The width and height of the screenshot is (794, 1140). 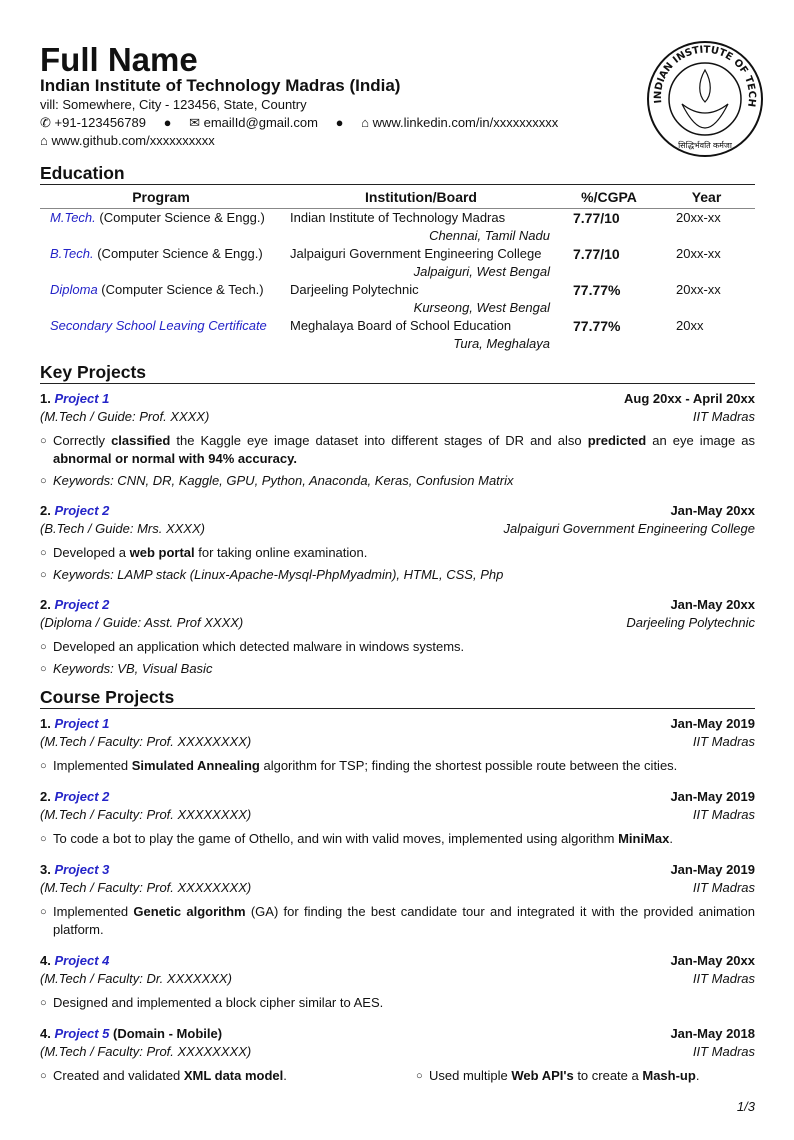 I want to click on bullet-text: Simulated Annealing, so click(x=195, y=765).